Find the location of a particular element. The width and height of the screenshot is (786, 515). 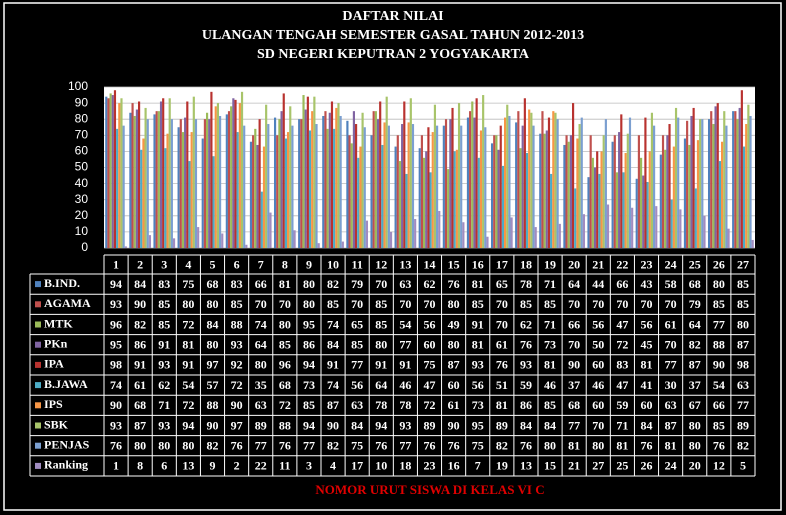

legend-label: IPS is located at coordinates (53, 404).